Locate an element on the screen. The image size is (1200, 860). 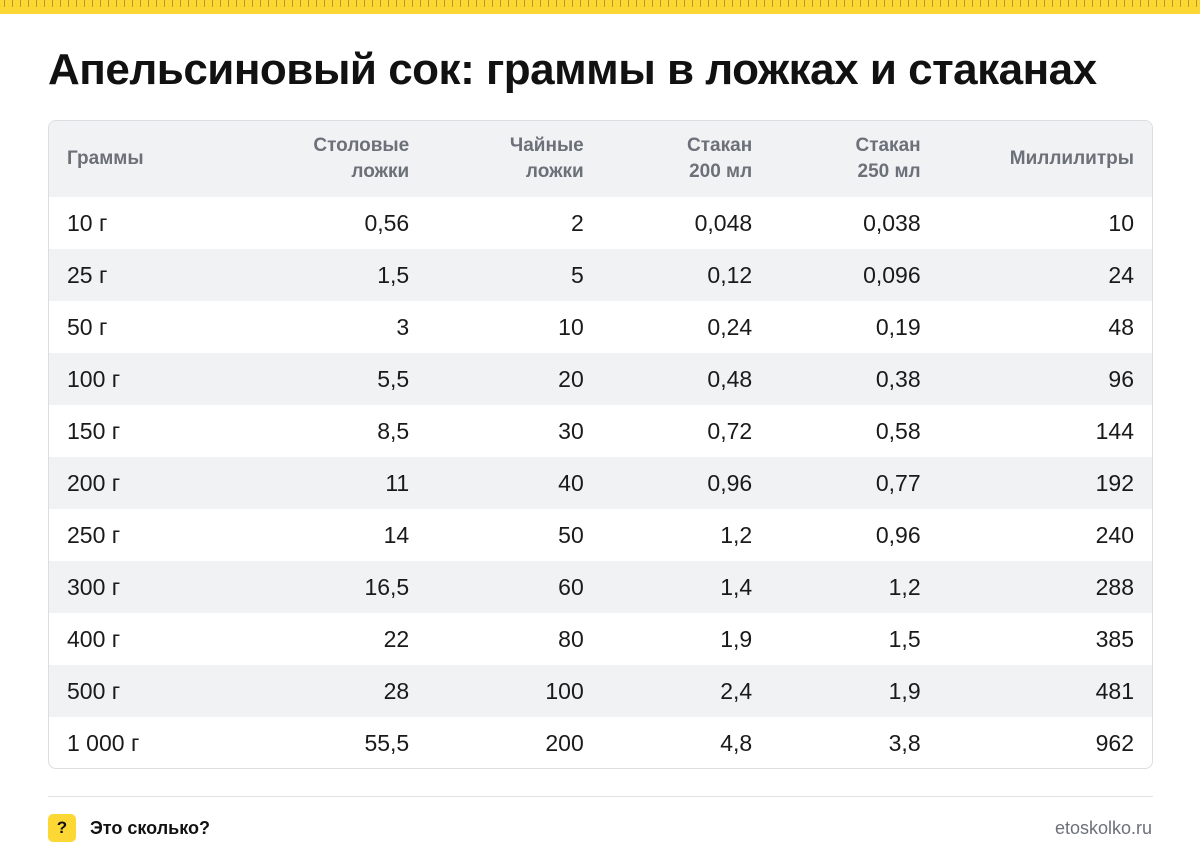
cell-tablespoons: 0,56 is located at coordinates (387, 222).